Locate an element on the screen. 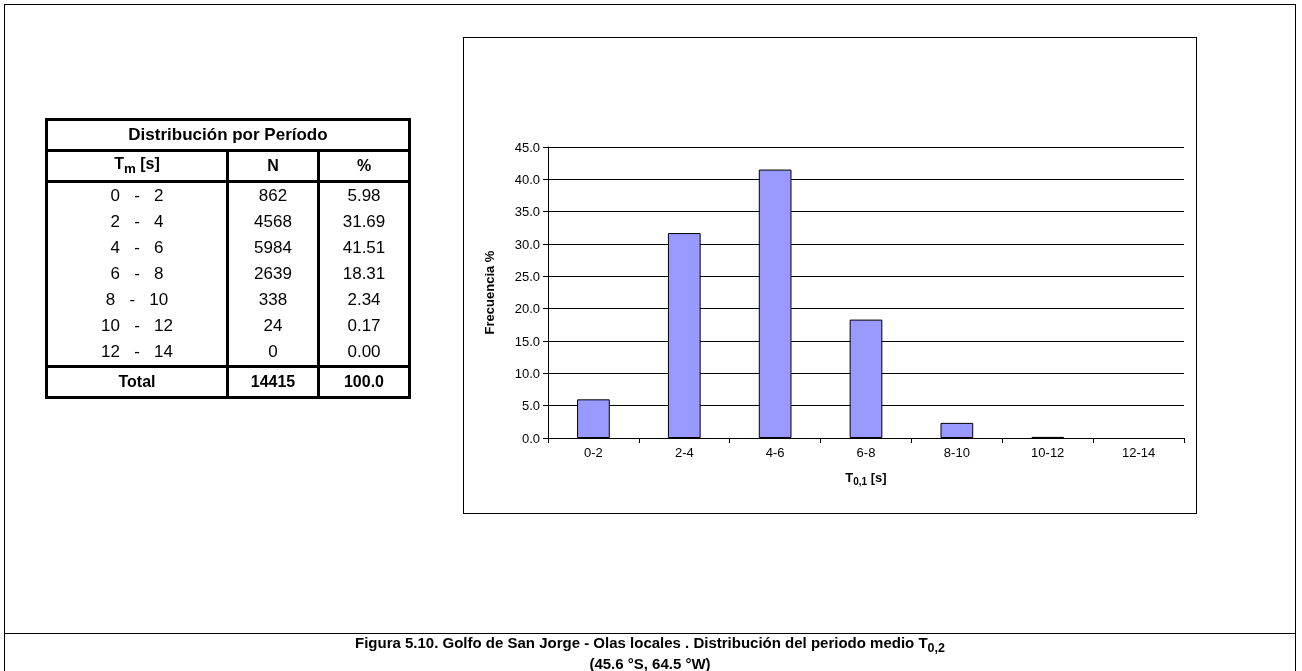  data-label: 2.34 is located at coordinates (364, 300).